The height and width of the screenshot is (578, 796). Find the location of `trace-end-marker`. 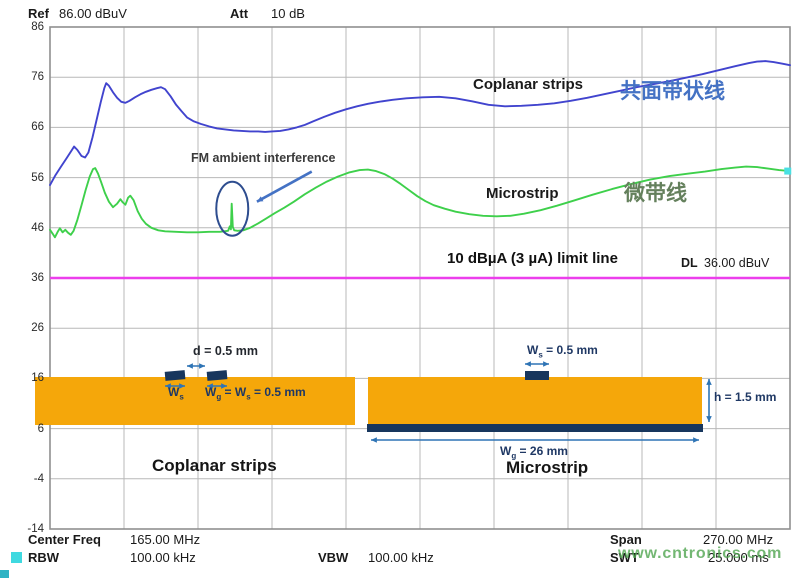

trace-end-marker is located at coordinates (788, 171).